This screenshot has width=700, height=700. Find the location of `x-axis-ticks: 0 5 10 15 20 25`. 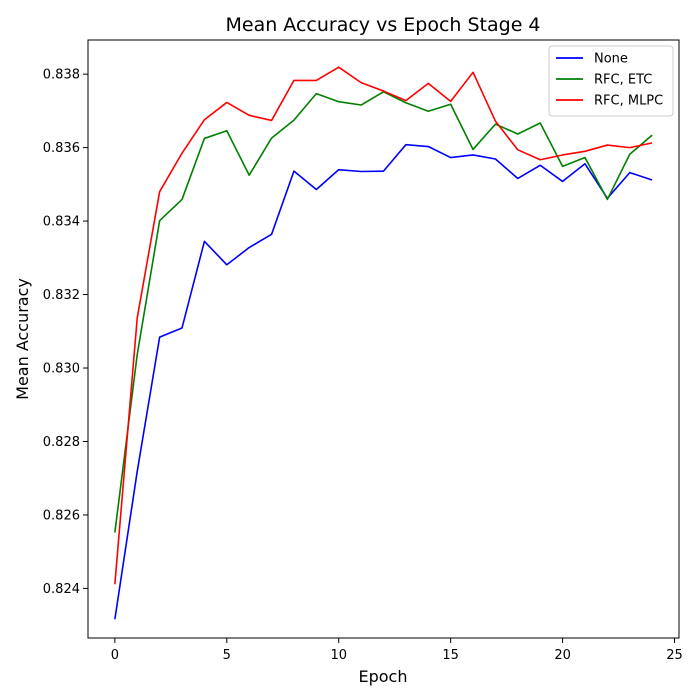

x-axis-ticks: 0 5 10 15 20 25 is located at coordinates (397, 650).